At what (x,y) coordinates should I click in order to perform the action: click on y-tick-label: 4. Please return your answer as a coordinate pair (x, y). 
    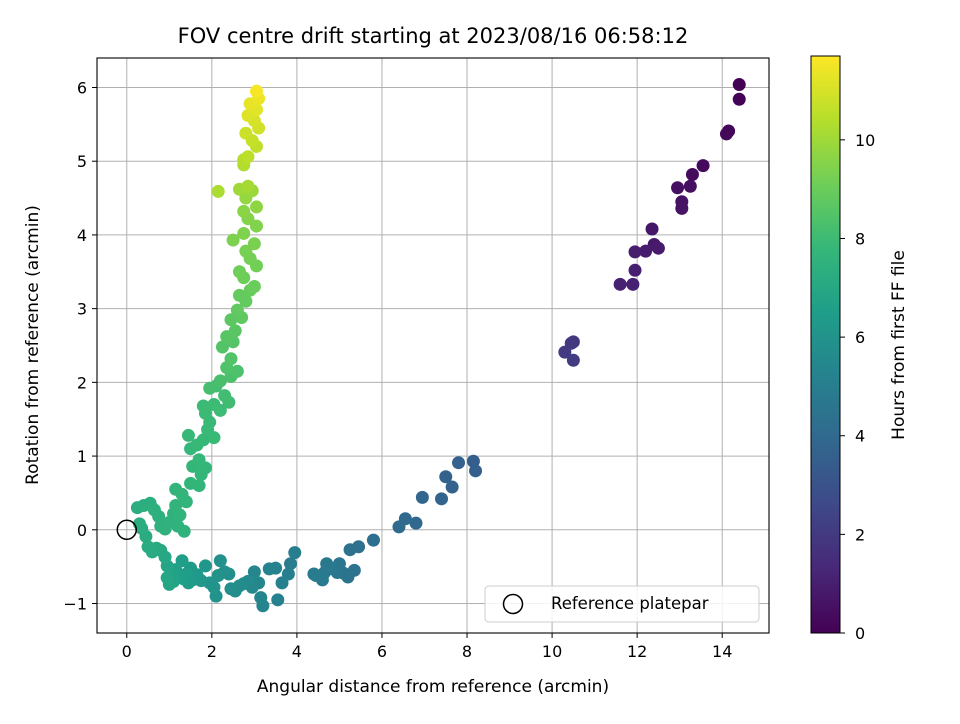
    Looking at the image, I should click on (82, 235).